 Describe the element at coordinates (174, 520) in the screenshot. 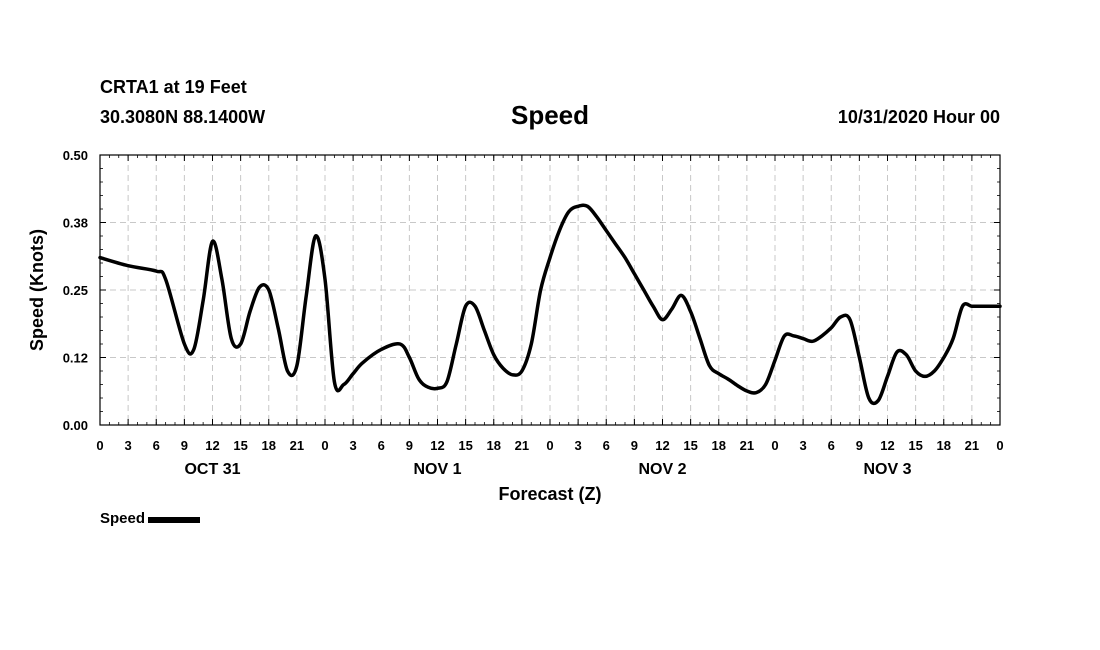

I see `legend-swatch` at that location.